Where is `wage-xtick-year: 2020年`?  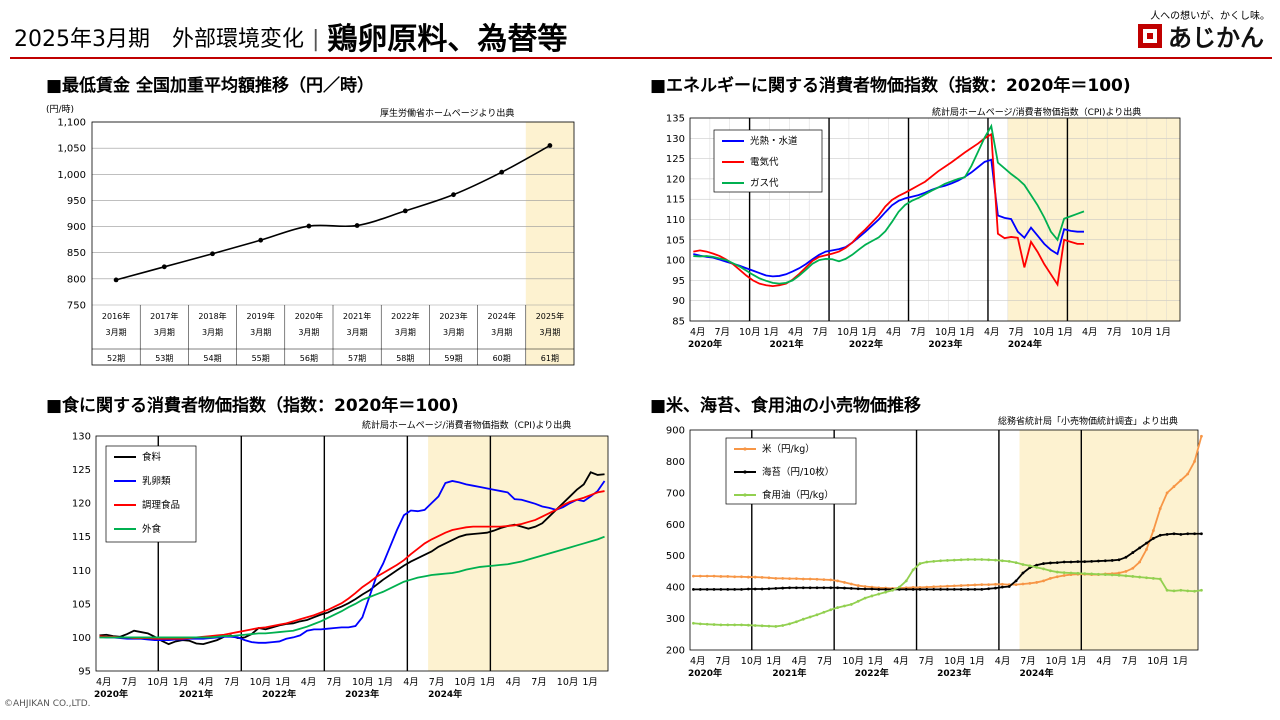
wage-xtick-year: 2020年 is located at coordinates (309, 316).